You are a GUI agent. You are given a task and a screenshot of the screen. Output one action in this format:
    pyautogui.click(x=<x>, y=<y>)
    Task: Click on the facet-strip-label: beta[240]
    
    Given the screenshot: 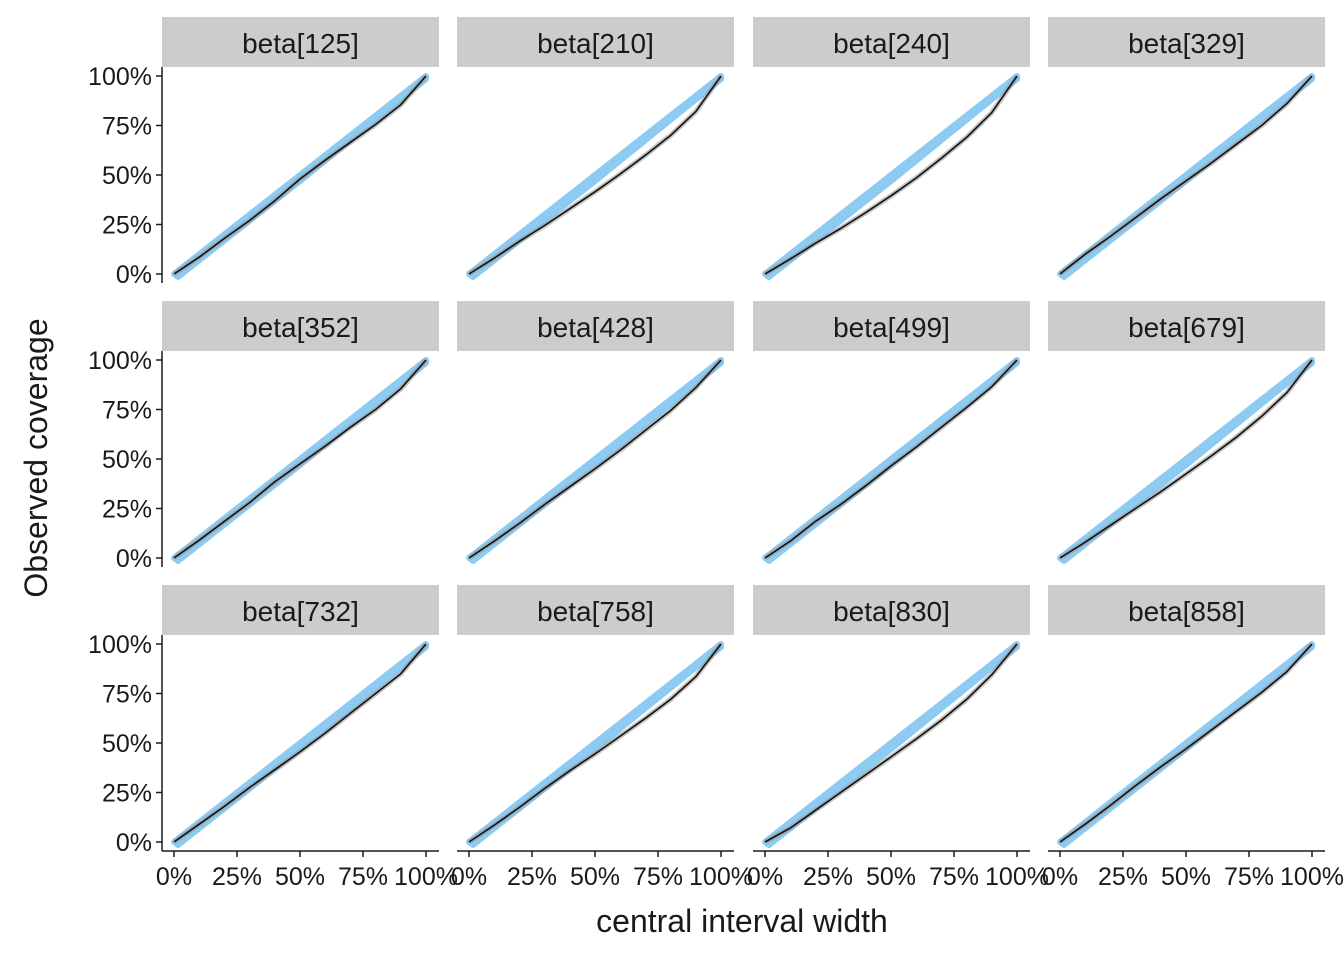 What is the action you would take?
    pyautogui.click(x=891, y=43)
    